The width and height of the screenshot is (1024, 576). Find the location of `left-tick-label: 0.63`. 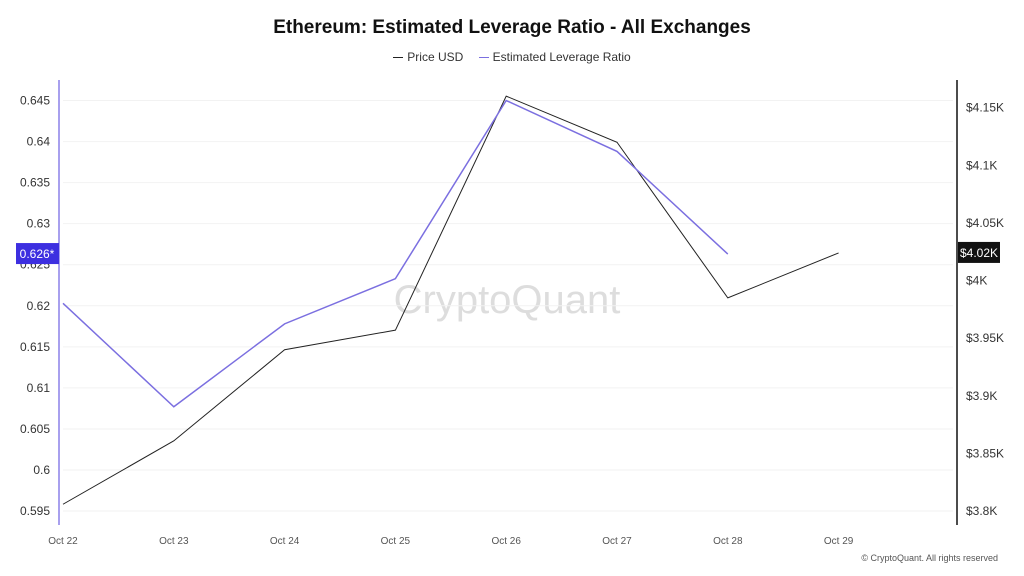

left-tick-label: 0.63 is located at coordinates (39, 224).